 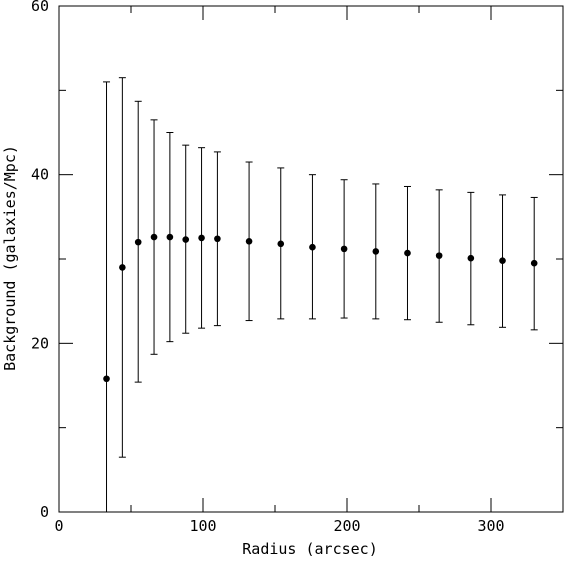 I want to click on y-tick-label: 20, so click(x=40, y=343).